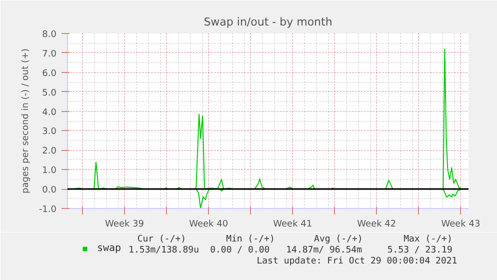  What do you see at coordinates (49, 151) in the screenshot?
I see `y-tick-label: 2.0` at bounding box center [49, 151].